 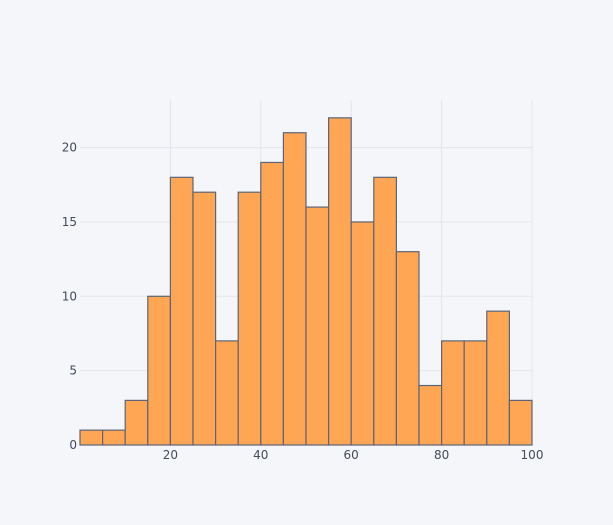 I want to click on y-tick-label: 10, so click(x=69, y=296).